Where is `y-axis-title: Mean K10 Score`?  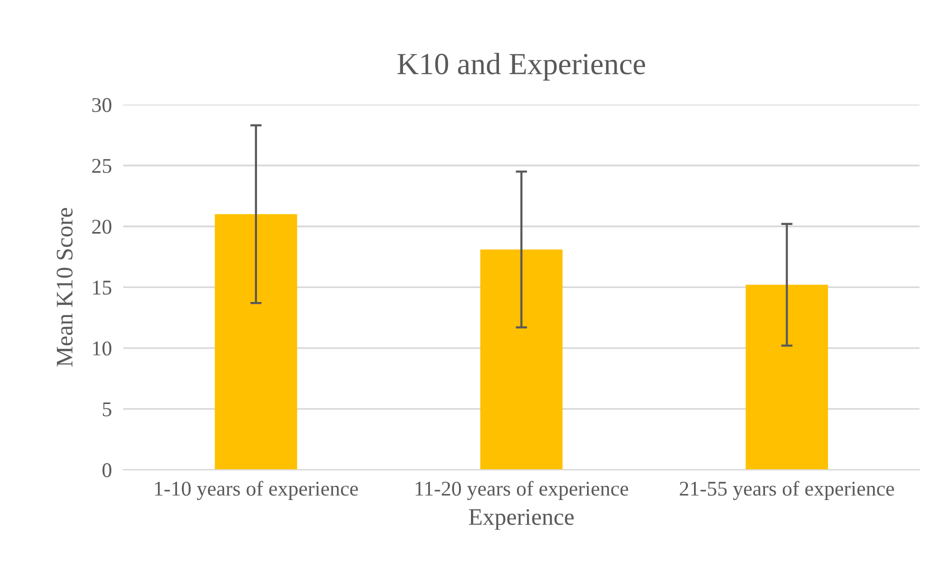 y-axis-title: Mean K10 Score is located at coordinates (64, 287).